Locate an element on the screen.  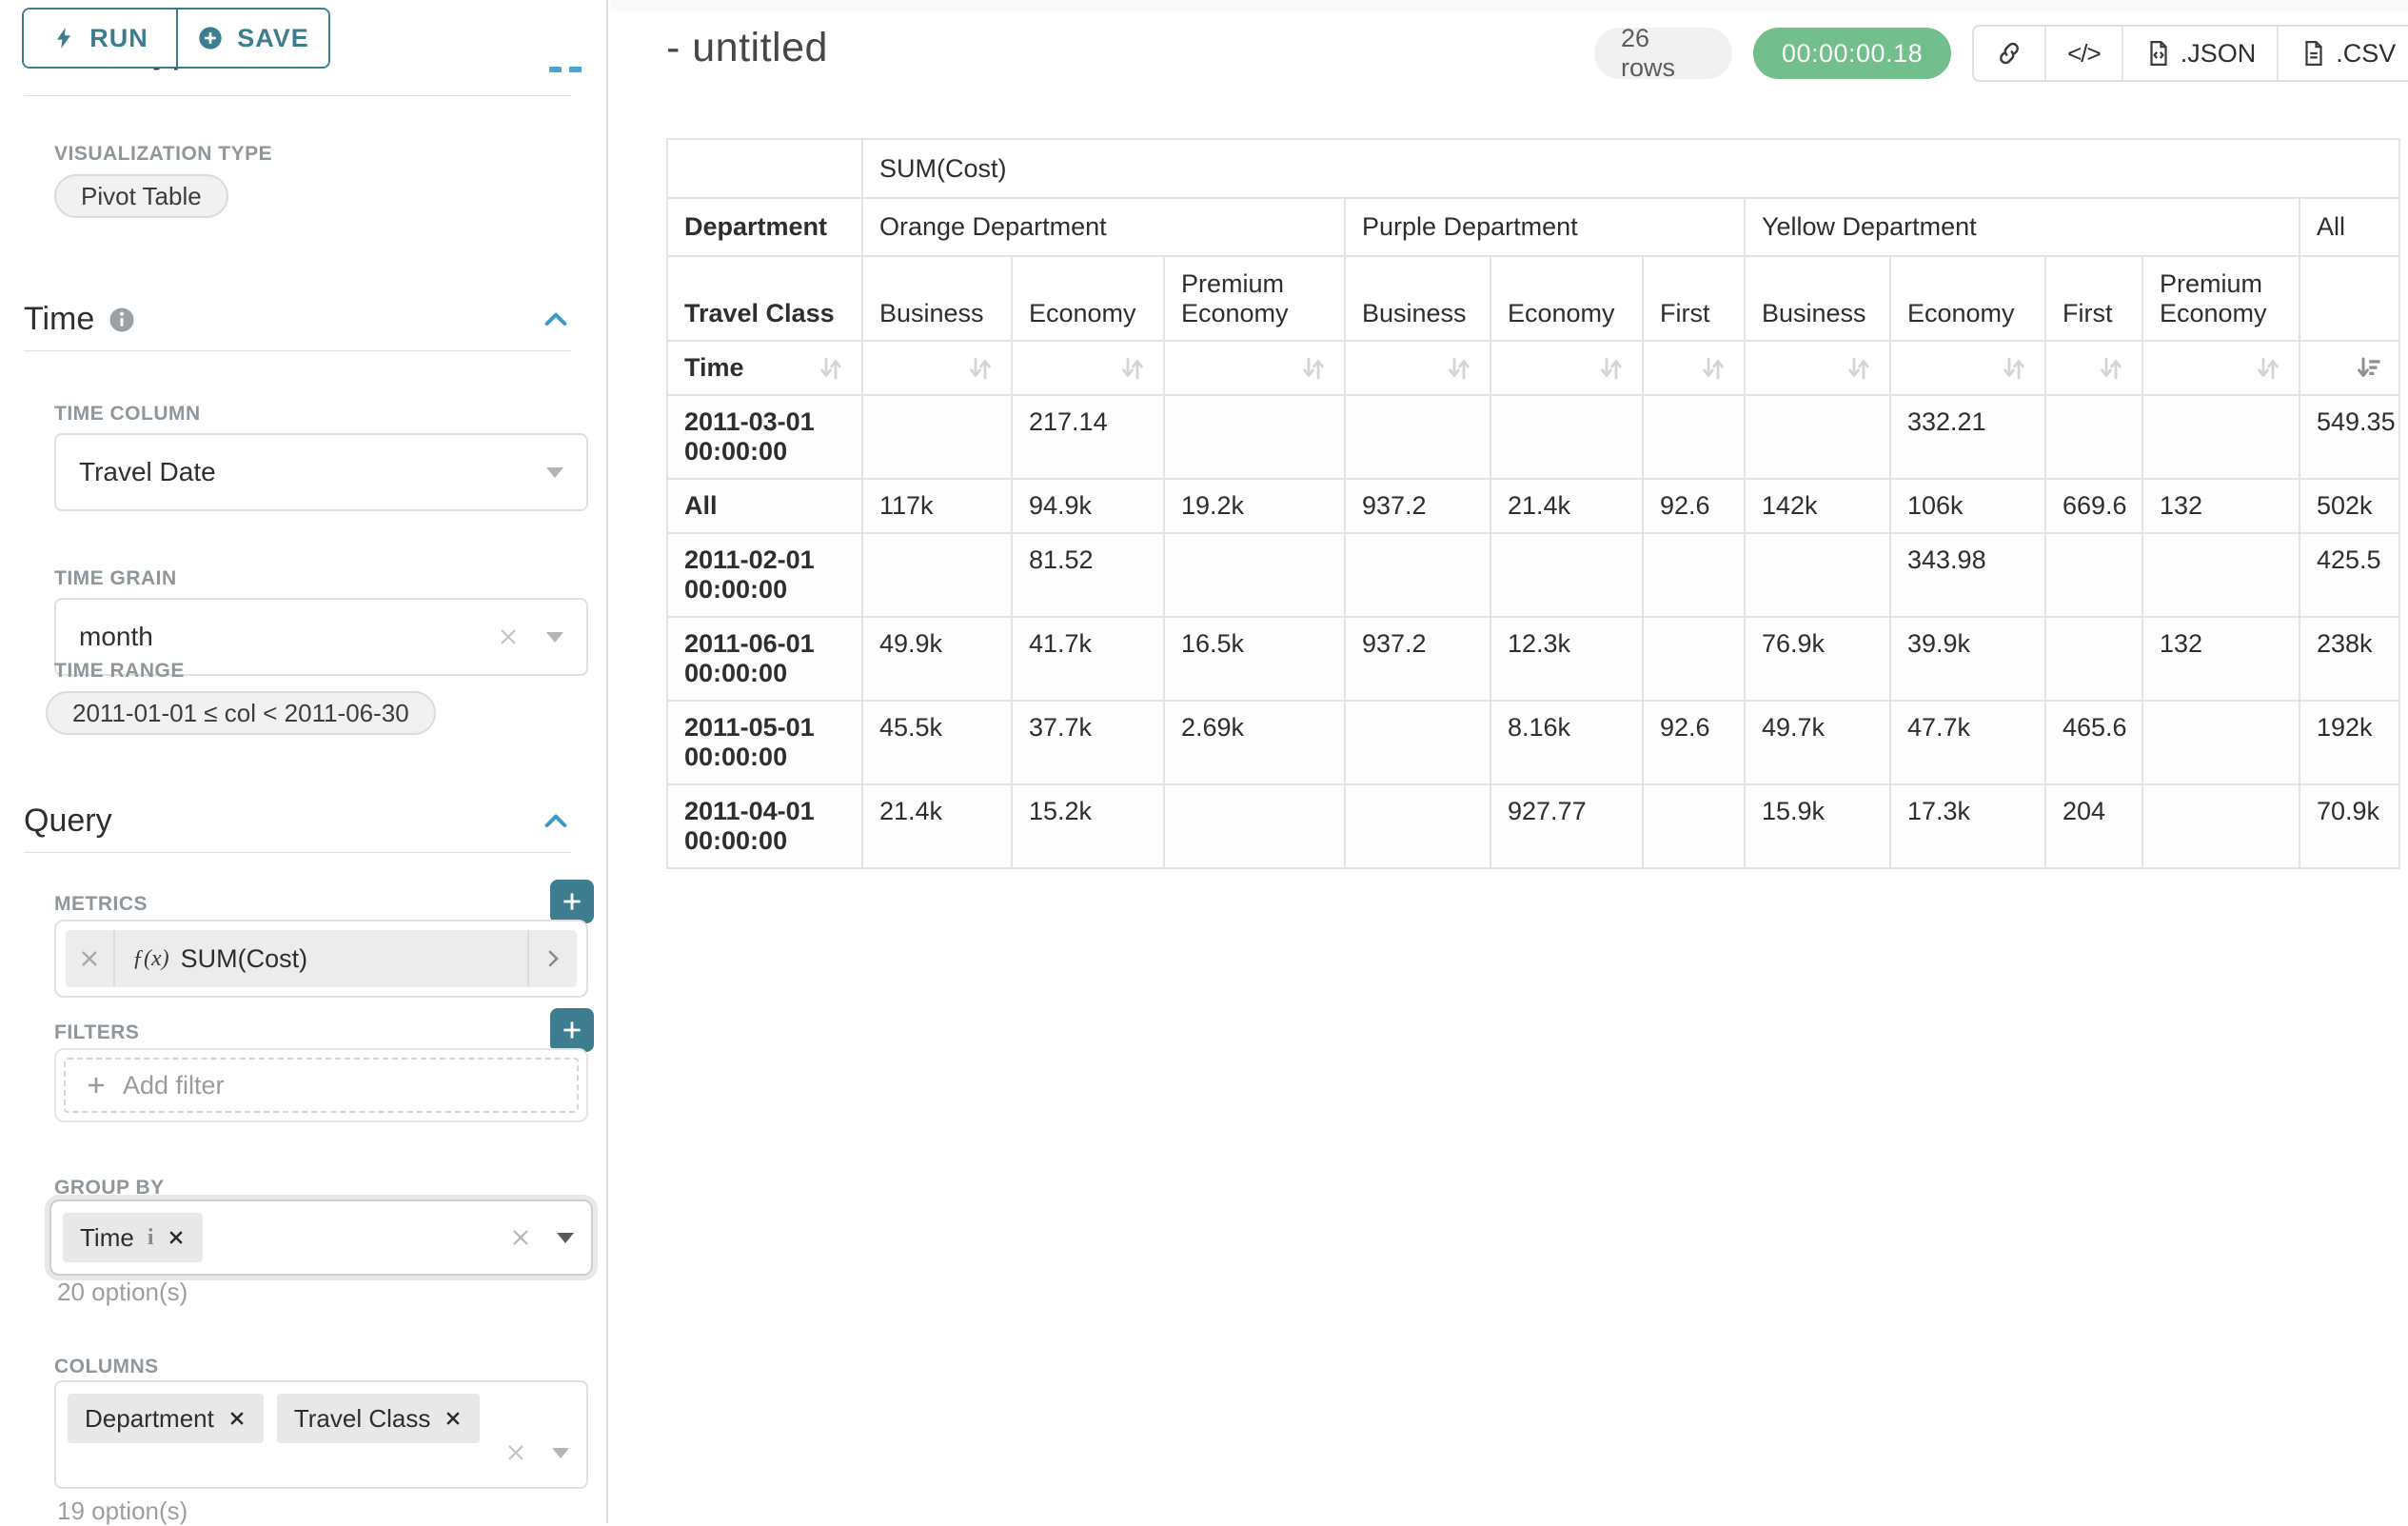
chart-header-controls: 26 rows 00:00:00.18 </> is located at coordinates (2001, 53).